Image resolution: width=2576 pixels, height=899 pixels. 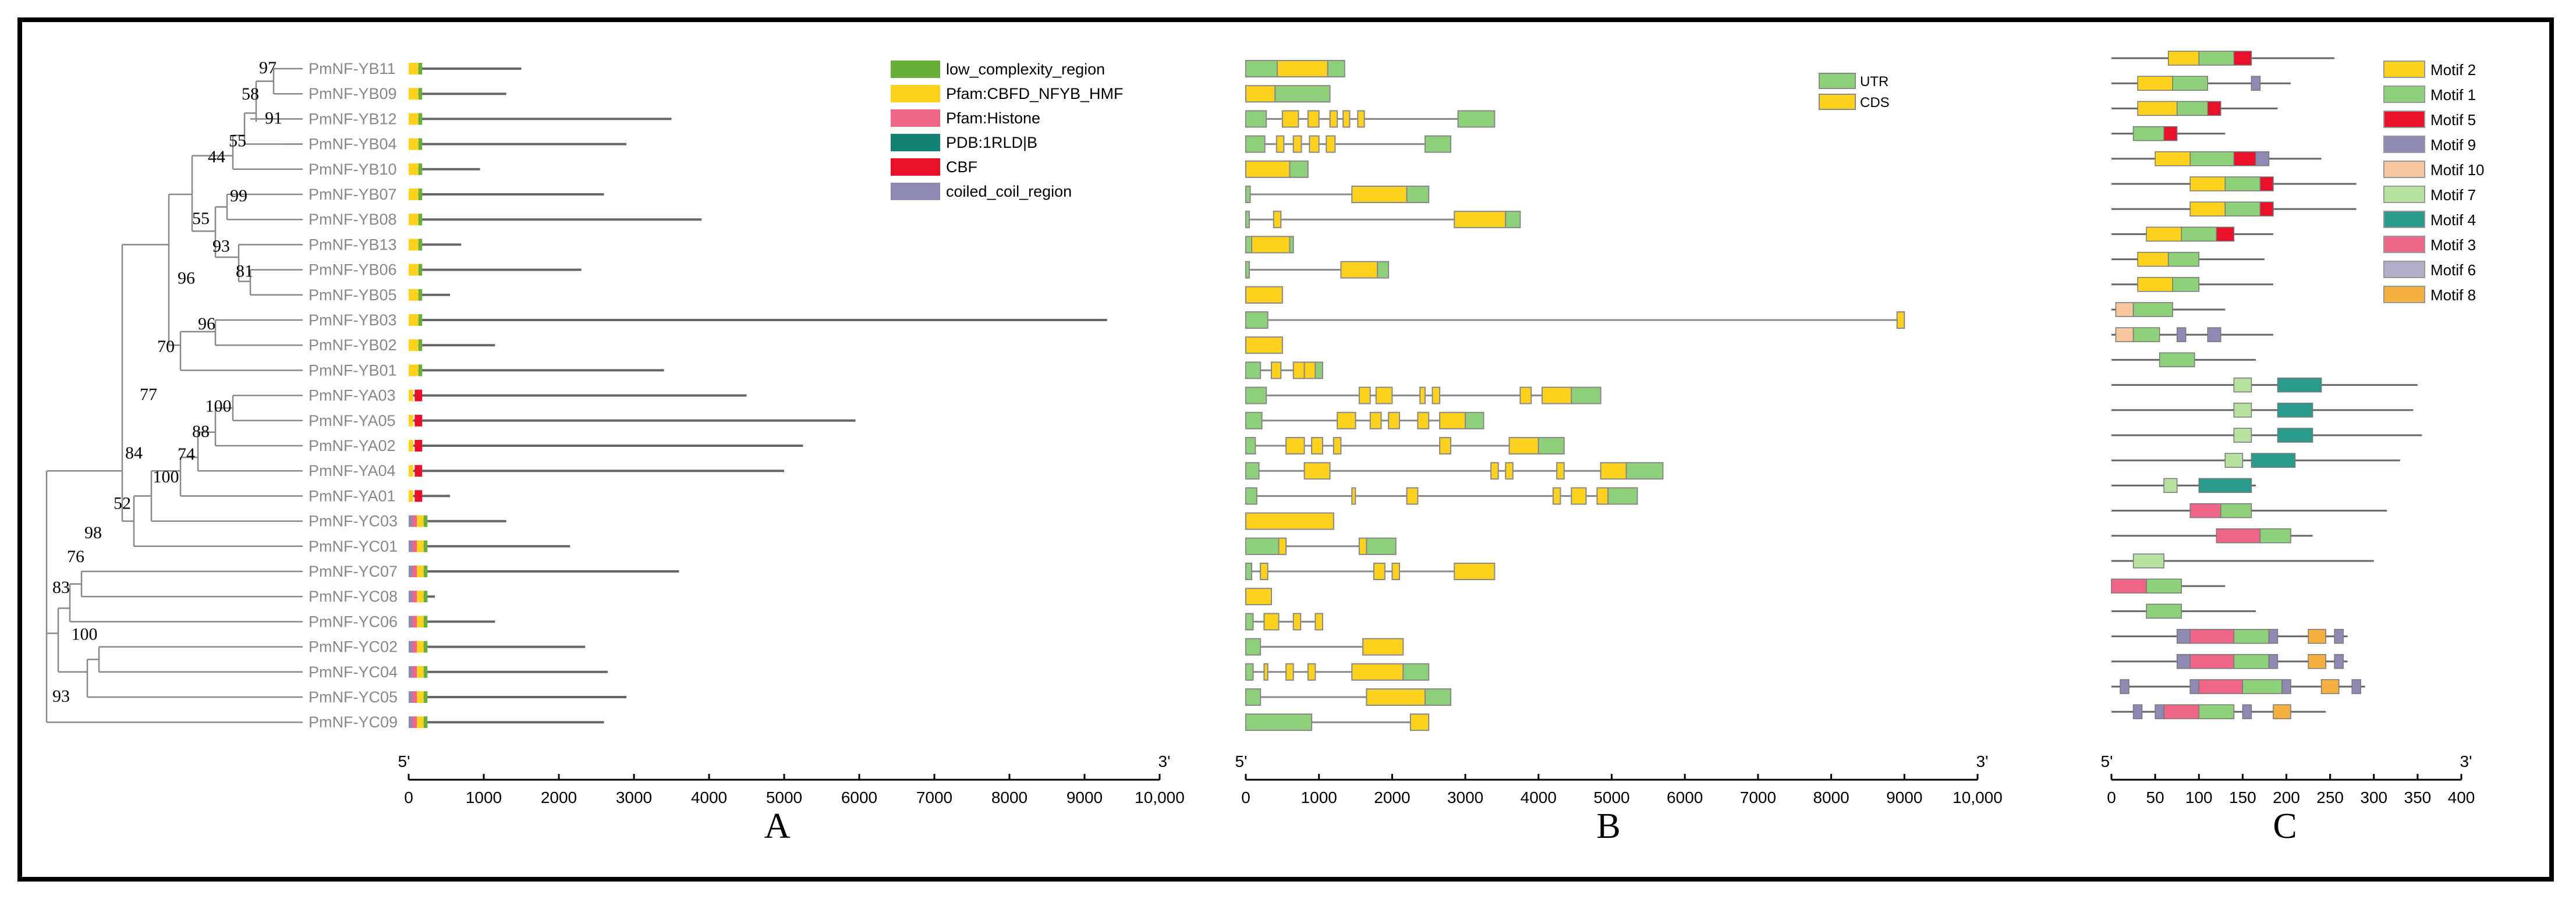 I want to click on gene-label: PmNF-YB02, so click(x=353, y=345).